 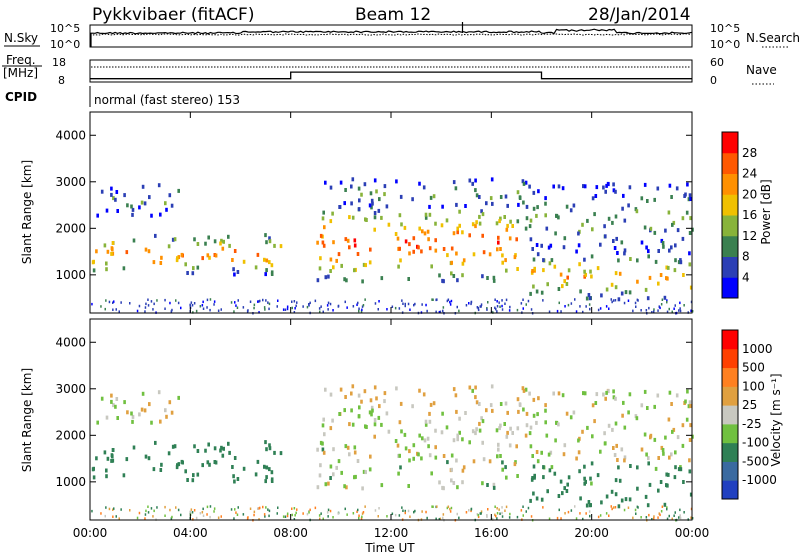 I want to click on colorbar-swatch, so click(x=730, y=452).